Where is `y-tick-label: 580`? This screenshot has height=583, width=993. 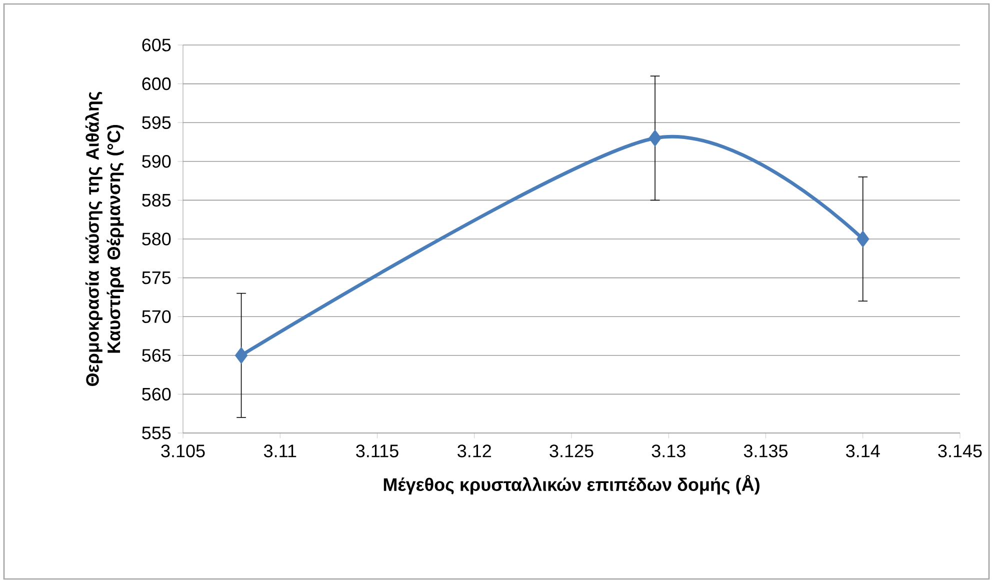 y-tick-label: 580 is located at coordinates (156, 239).